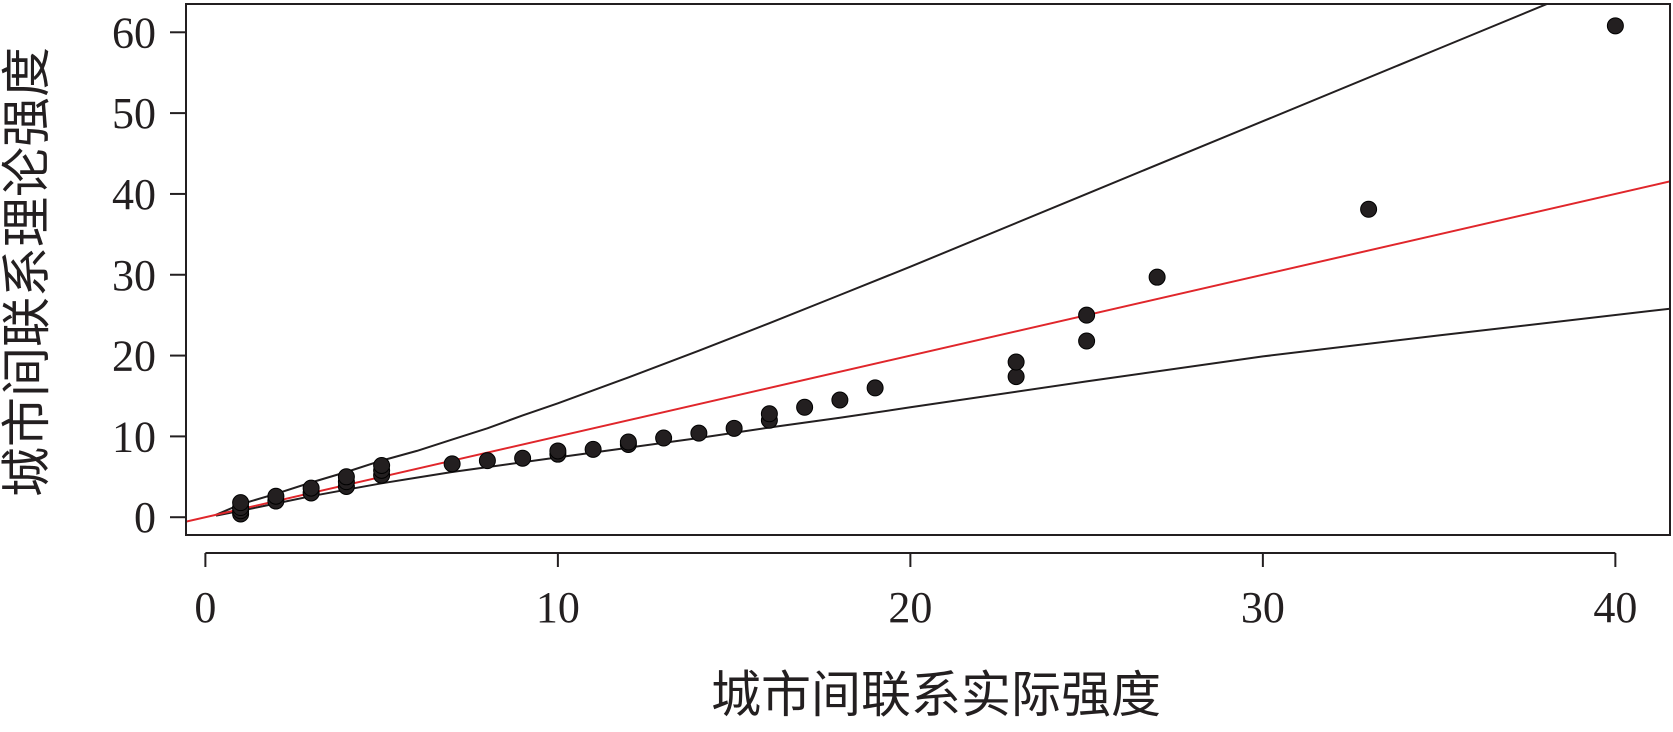 The height and width of the screenshot is (732, 1673). Describe the element at coordinates (134, 275) in the screenshot. I see `y-tick-label: 30` at that location.